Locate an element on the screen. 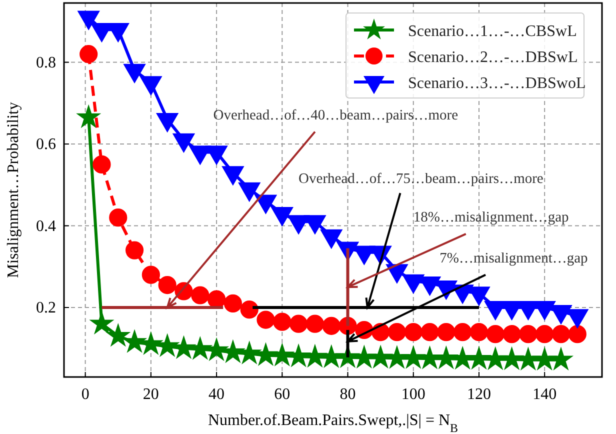  x-tick-label: 40 is located at coordinates (216, 394).